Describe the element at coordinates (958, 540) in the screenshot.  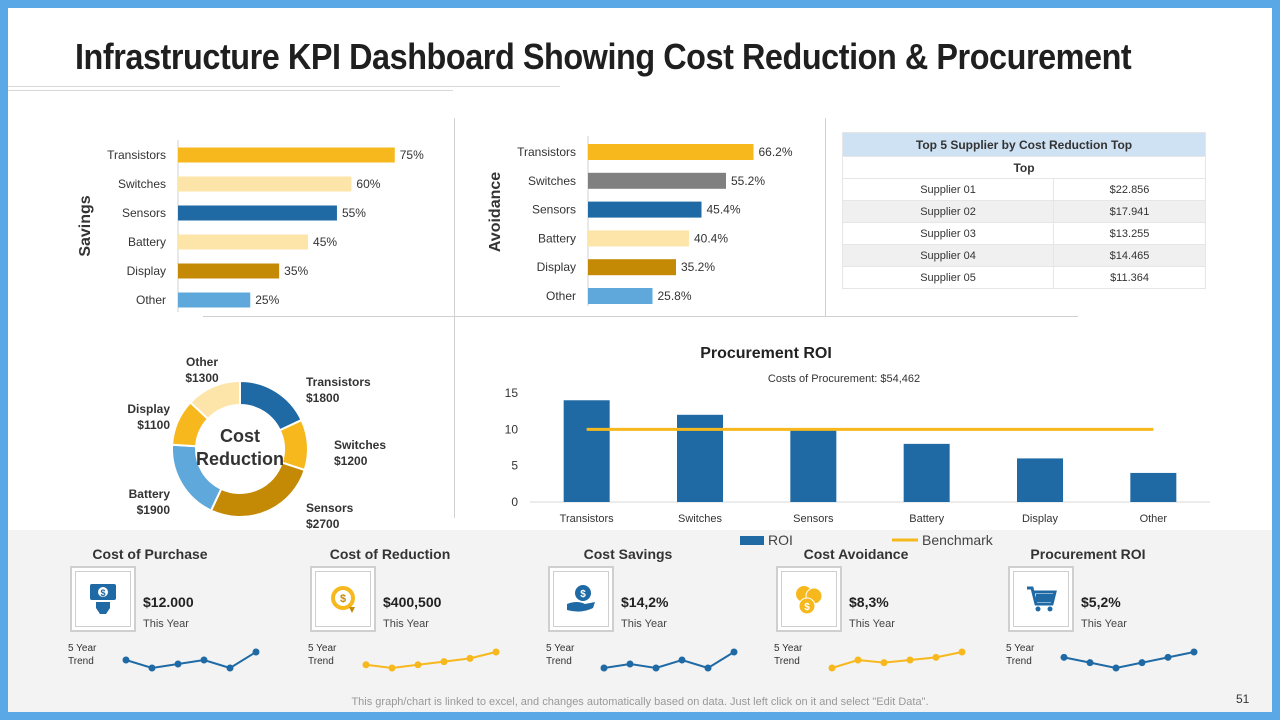
I see `legend-benchmark-label: Benchmark` at that location.